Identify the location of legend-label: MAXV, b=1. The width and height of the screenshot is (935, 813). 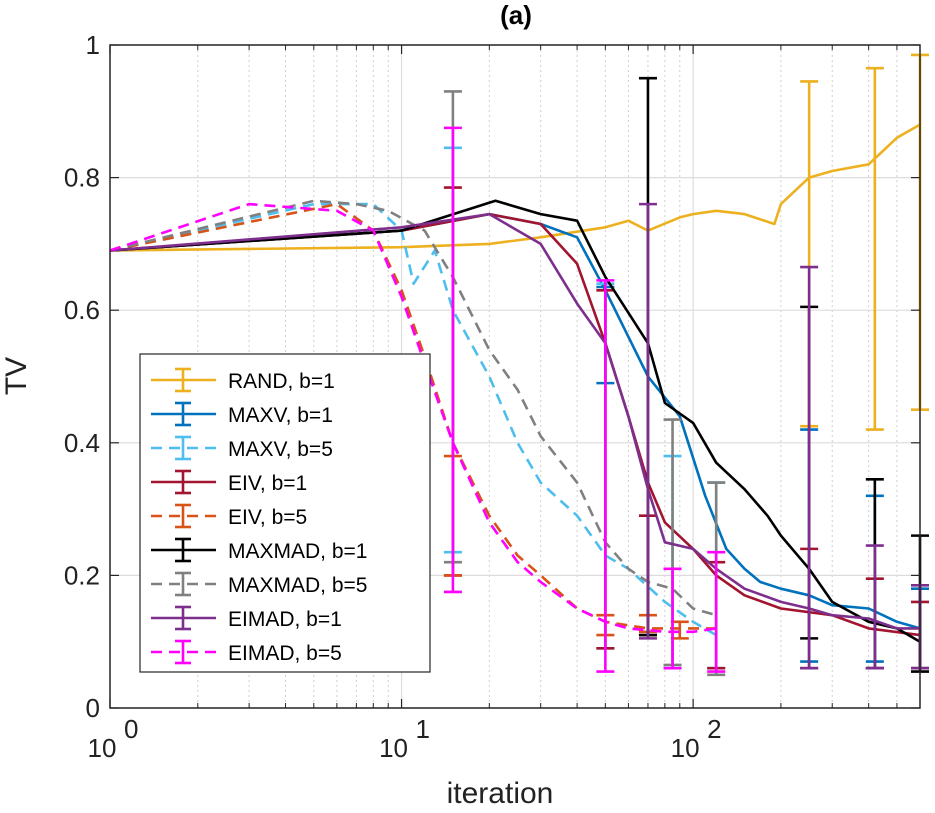
(280, 415).